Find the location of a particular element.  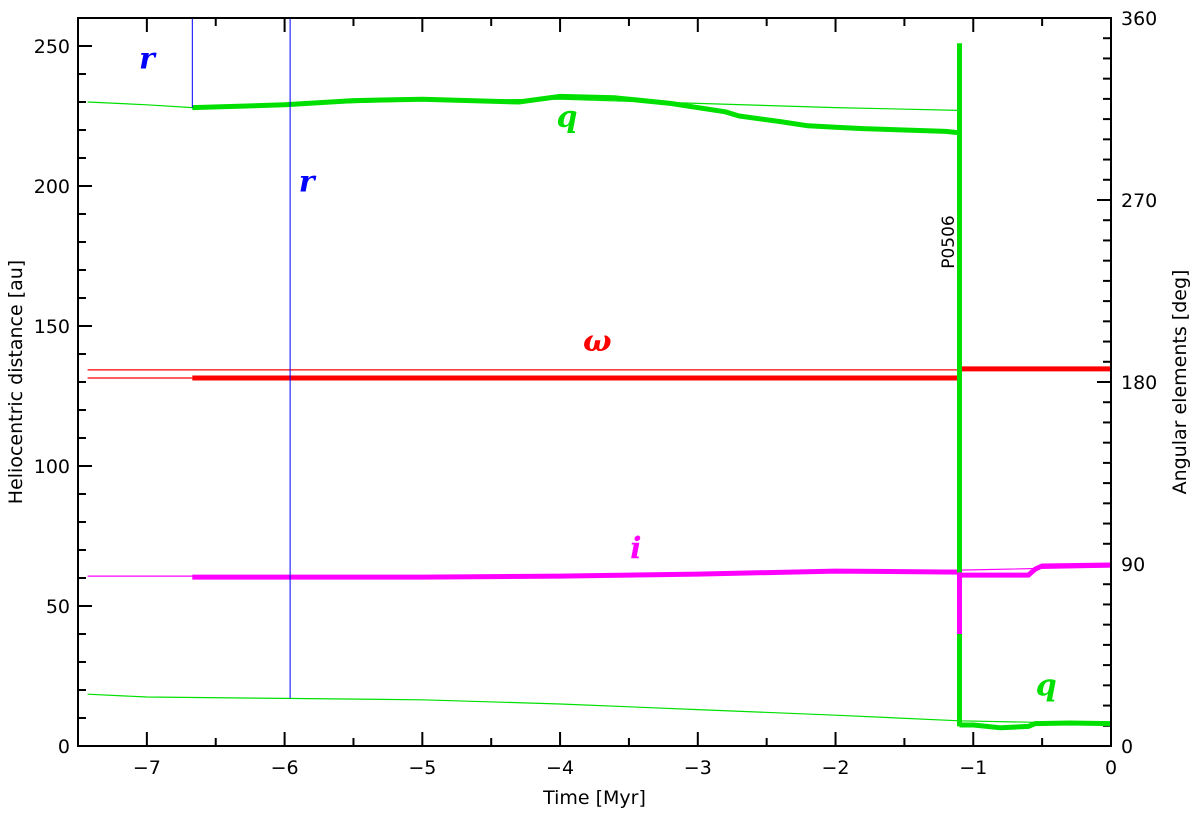

y-axis-right-title: Angular elements [deg] is located at coordinates (1180, 382).